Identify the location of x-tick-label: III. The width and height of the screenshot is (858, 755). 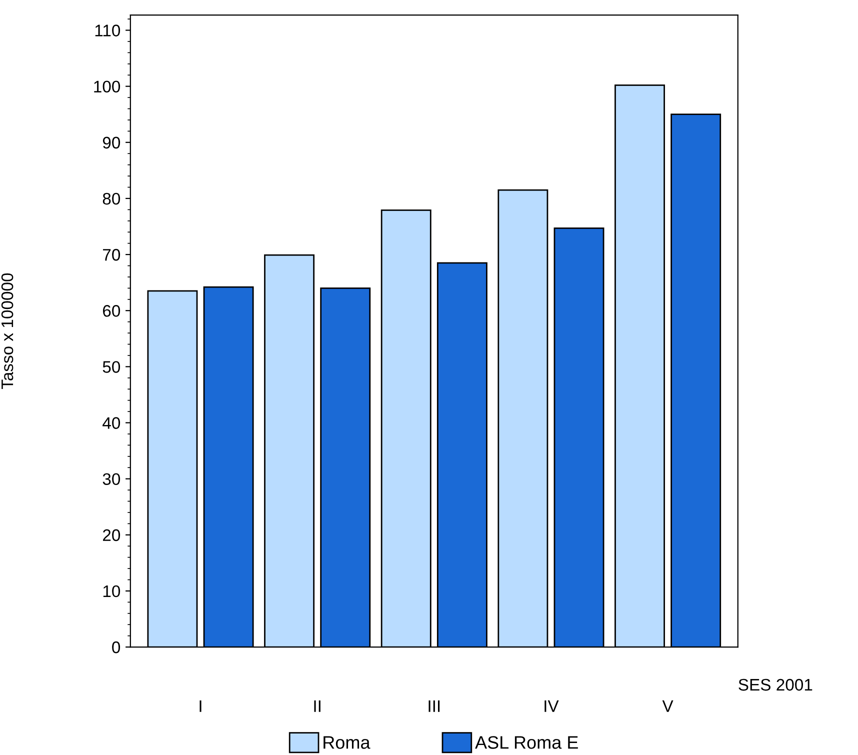
(434, 706).